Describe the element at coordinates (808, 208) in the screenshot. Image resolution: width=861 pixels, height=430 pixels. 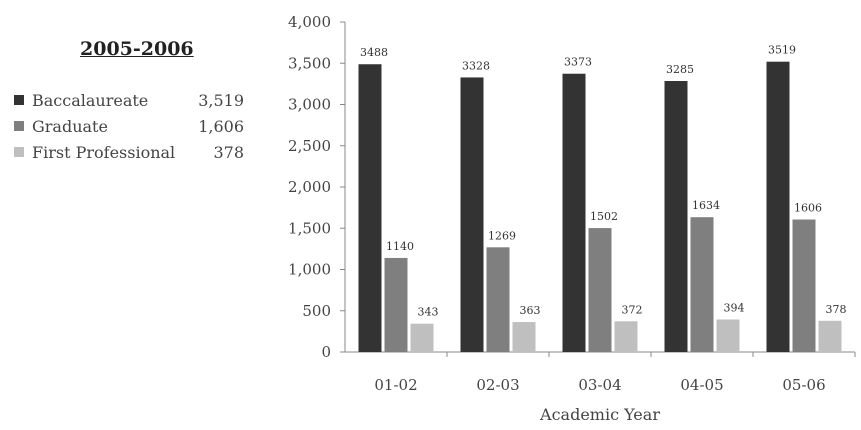
I see `data-label: 1606` at that location.